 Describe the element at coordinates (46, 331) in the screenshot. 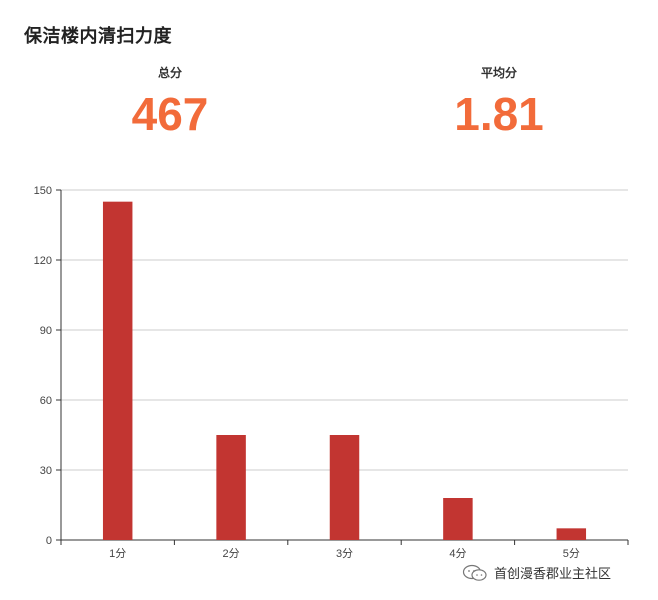

I see `y-tick-label: 90` at that location.